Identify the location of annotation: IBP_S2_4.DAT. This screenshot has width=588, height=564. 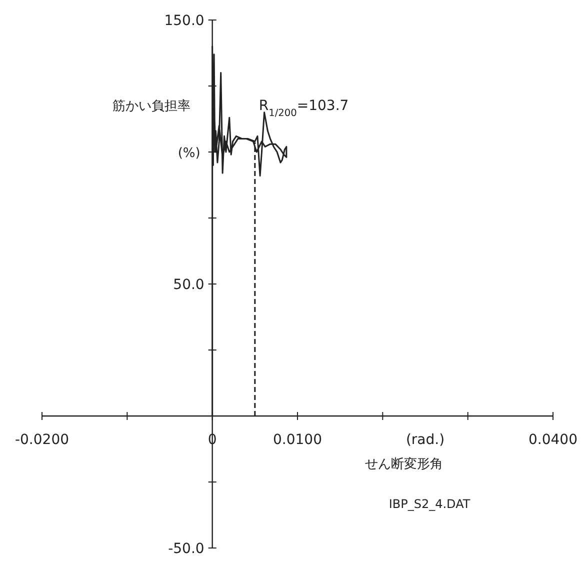
(429, 504).